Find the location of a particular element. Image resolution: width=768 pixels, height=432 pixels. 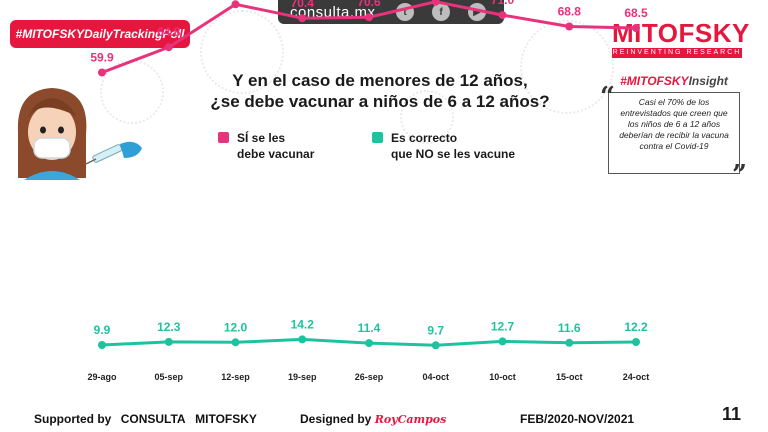

facebook-icon: f is located at coordinates (441, 12).